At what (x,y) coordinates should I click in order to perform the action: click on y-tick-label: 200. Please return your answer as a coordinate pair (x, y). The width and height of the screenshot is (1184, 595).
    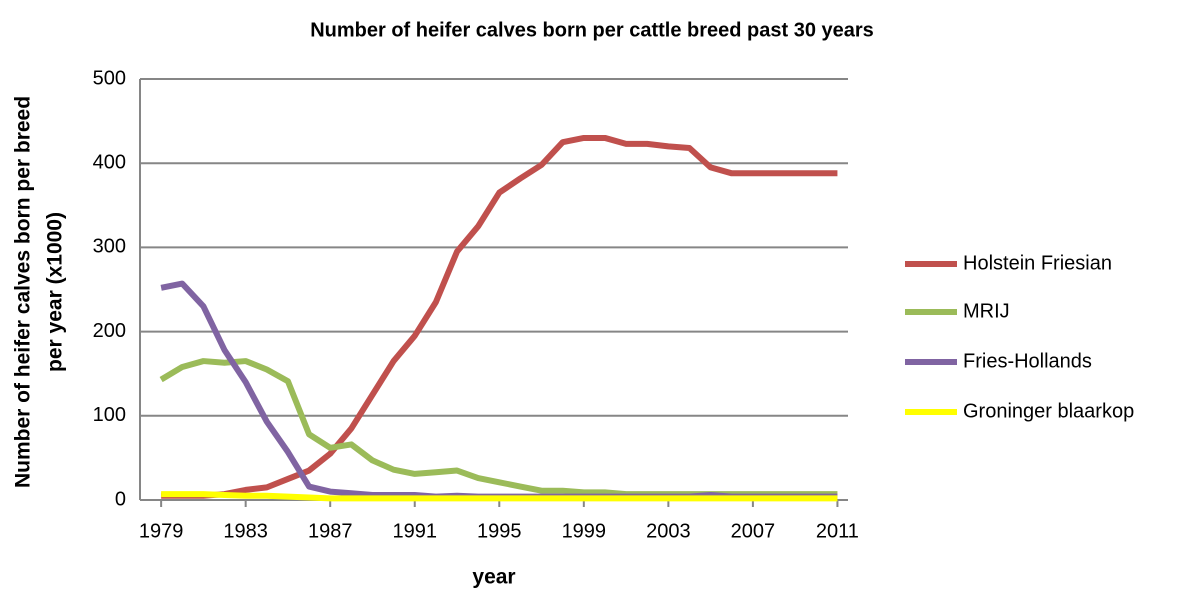
    Looking at the image, I should click on (109, 331).